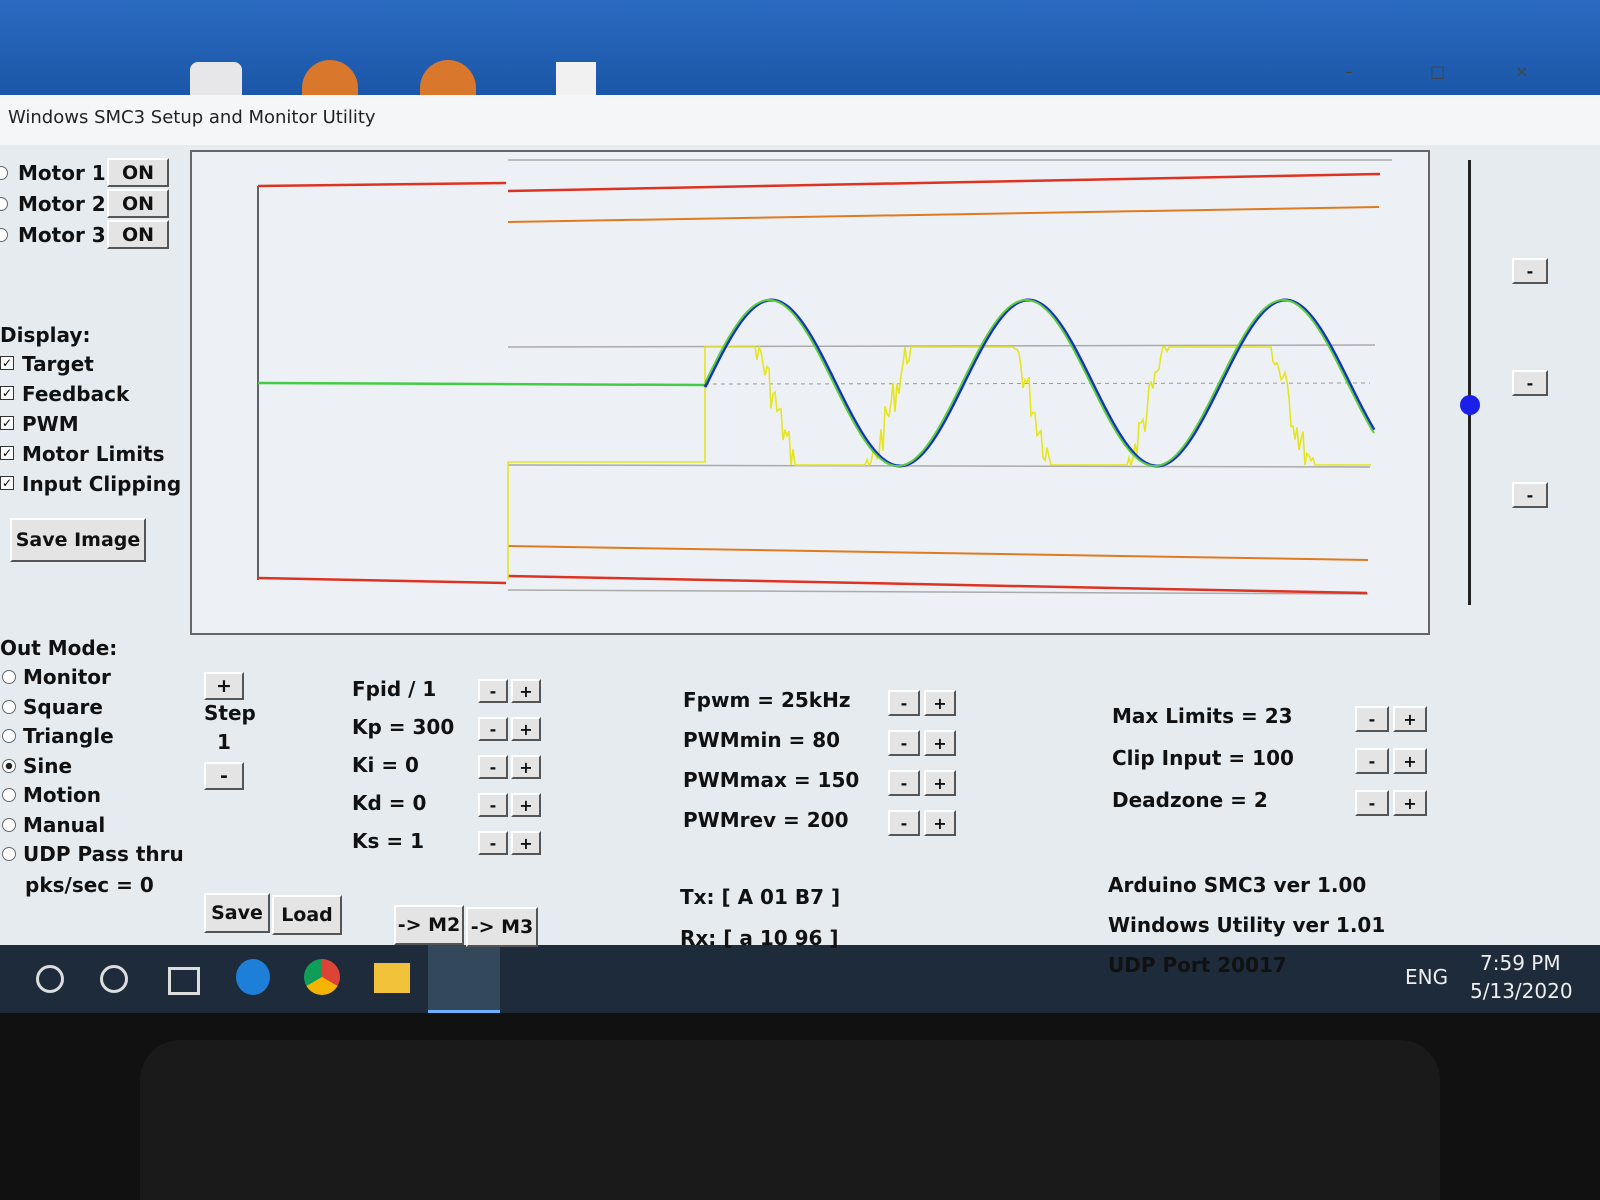 Image resolution: width=1600 pixels, height=1200 pixels. I want to click on top-strip, so click(800, 47).